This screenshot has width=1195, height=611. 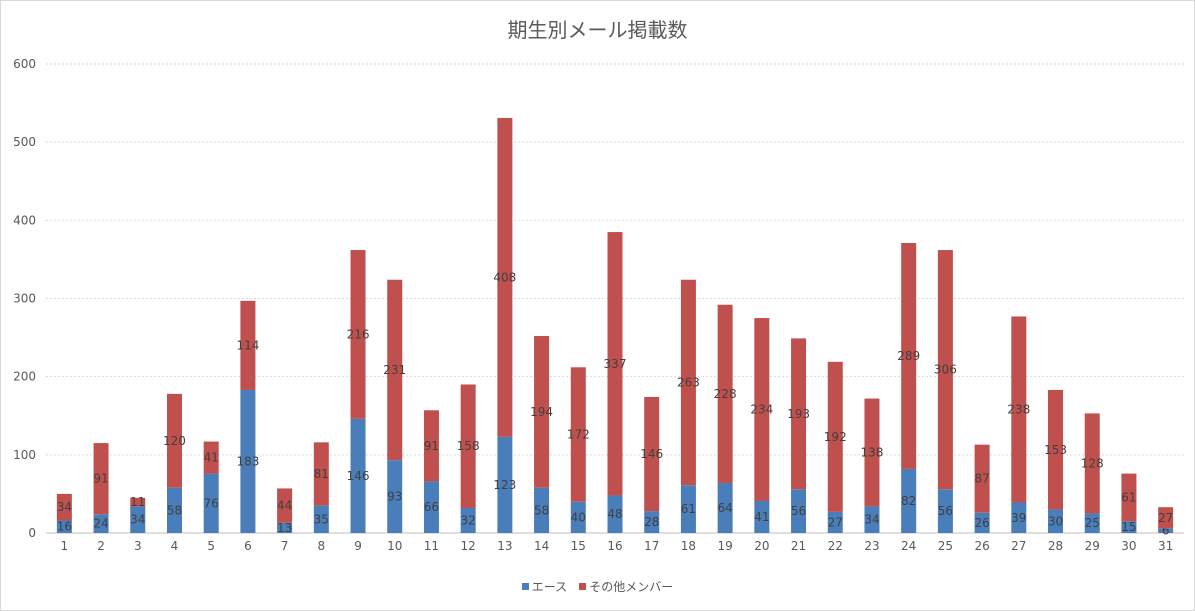 What do you see at coordinates (322, 546) in the screenshot?
I see `x-tick-label: 8` at bounding box center [322, 546].